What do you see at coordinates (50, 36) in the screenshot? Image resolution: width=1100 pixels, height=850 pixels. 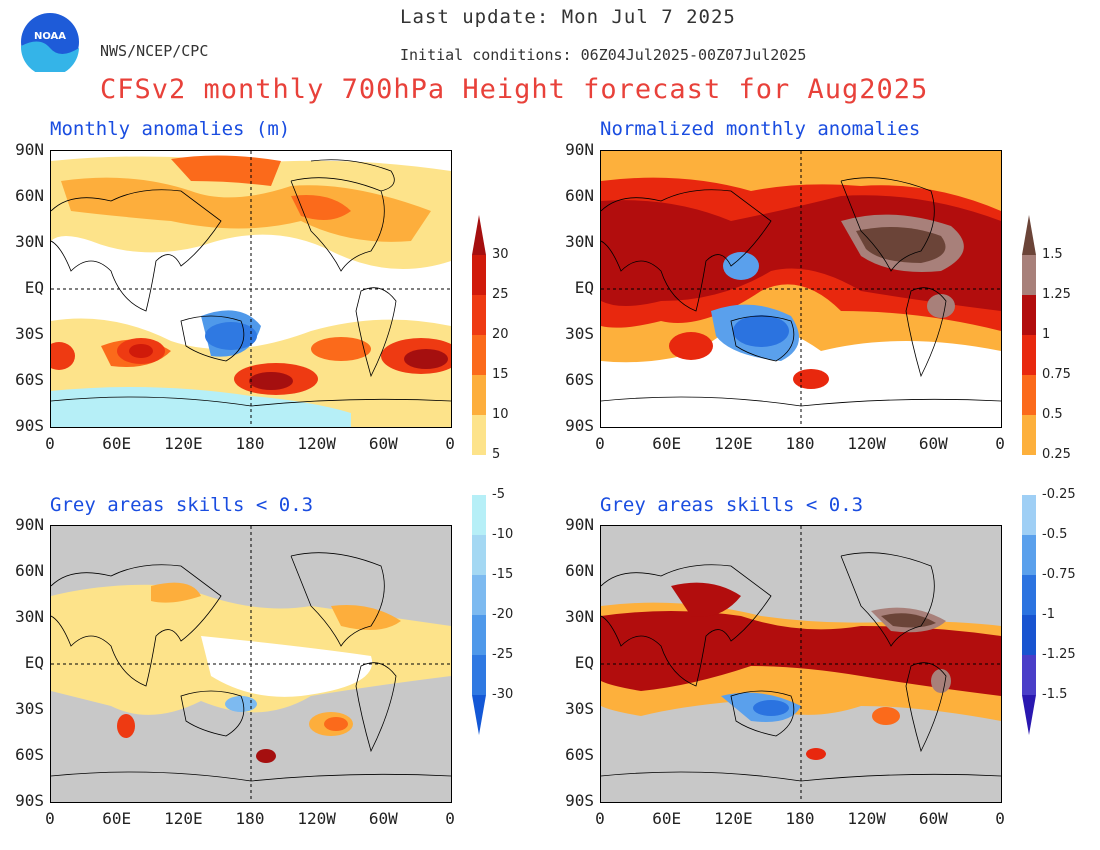 I see `logo-text: NOAA` at bounding box center [50, 36].